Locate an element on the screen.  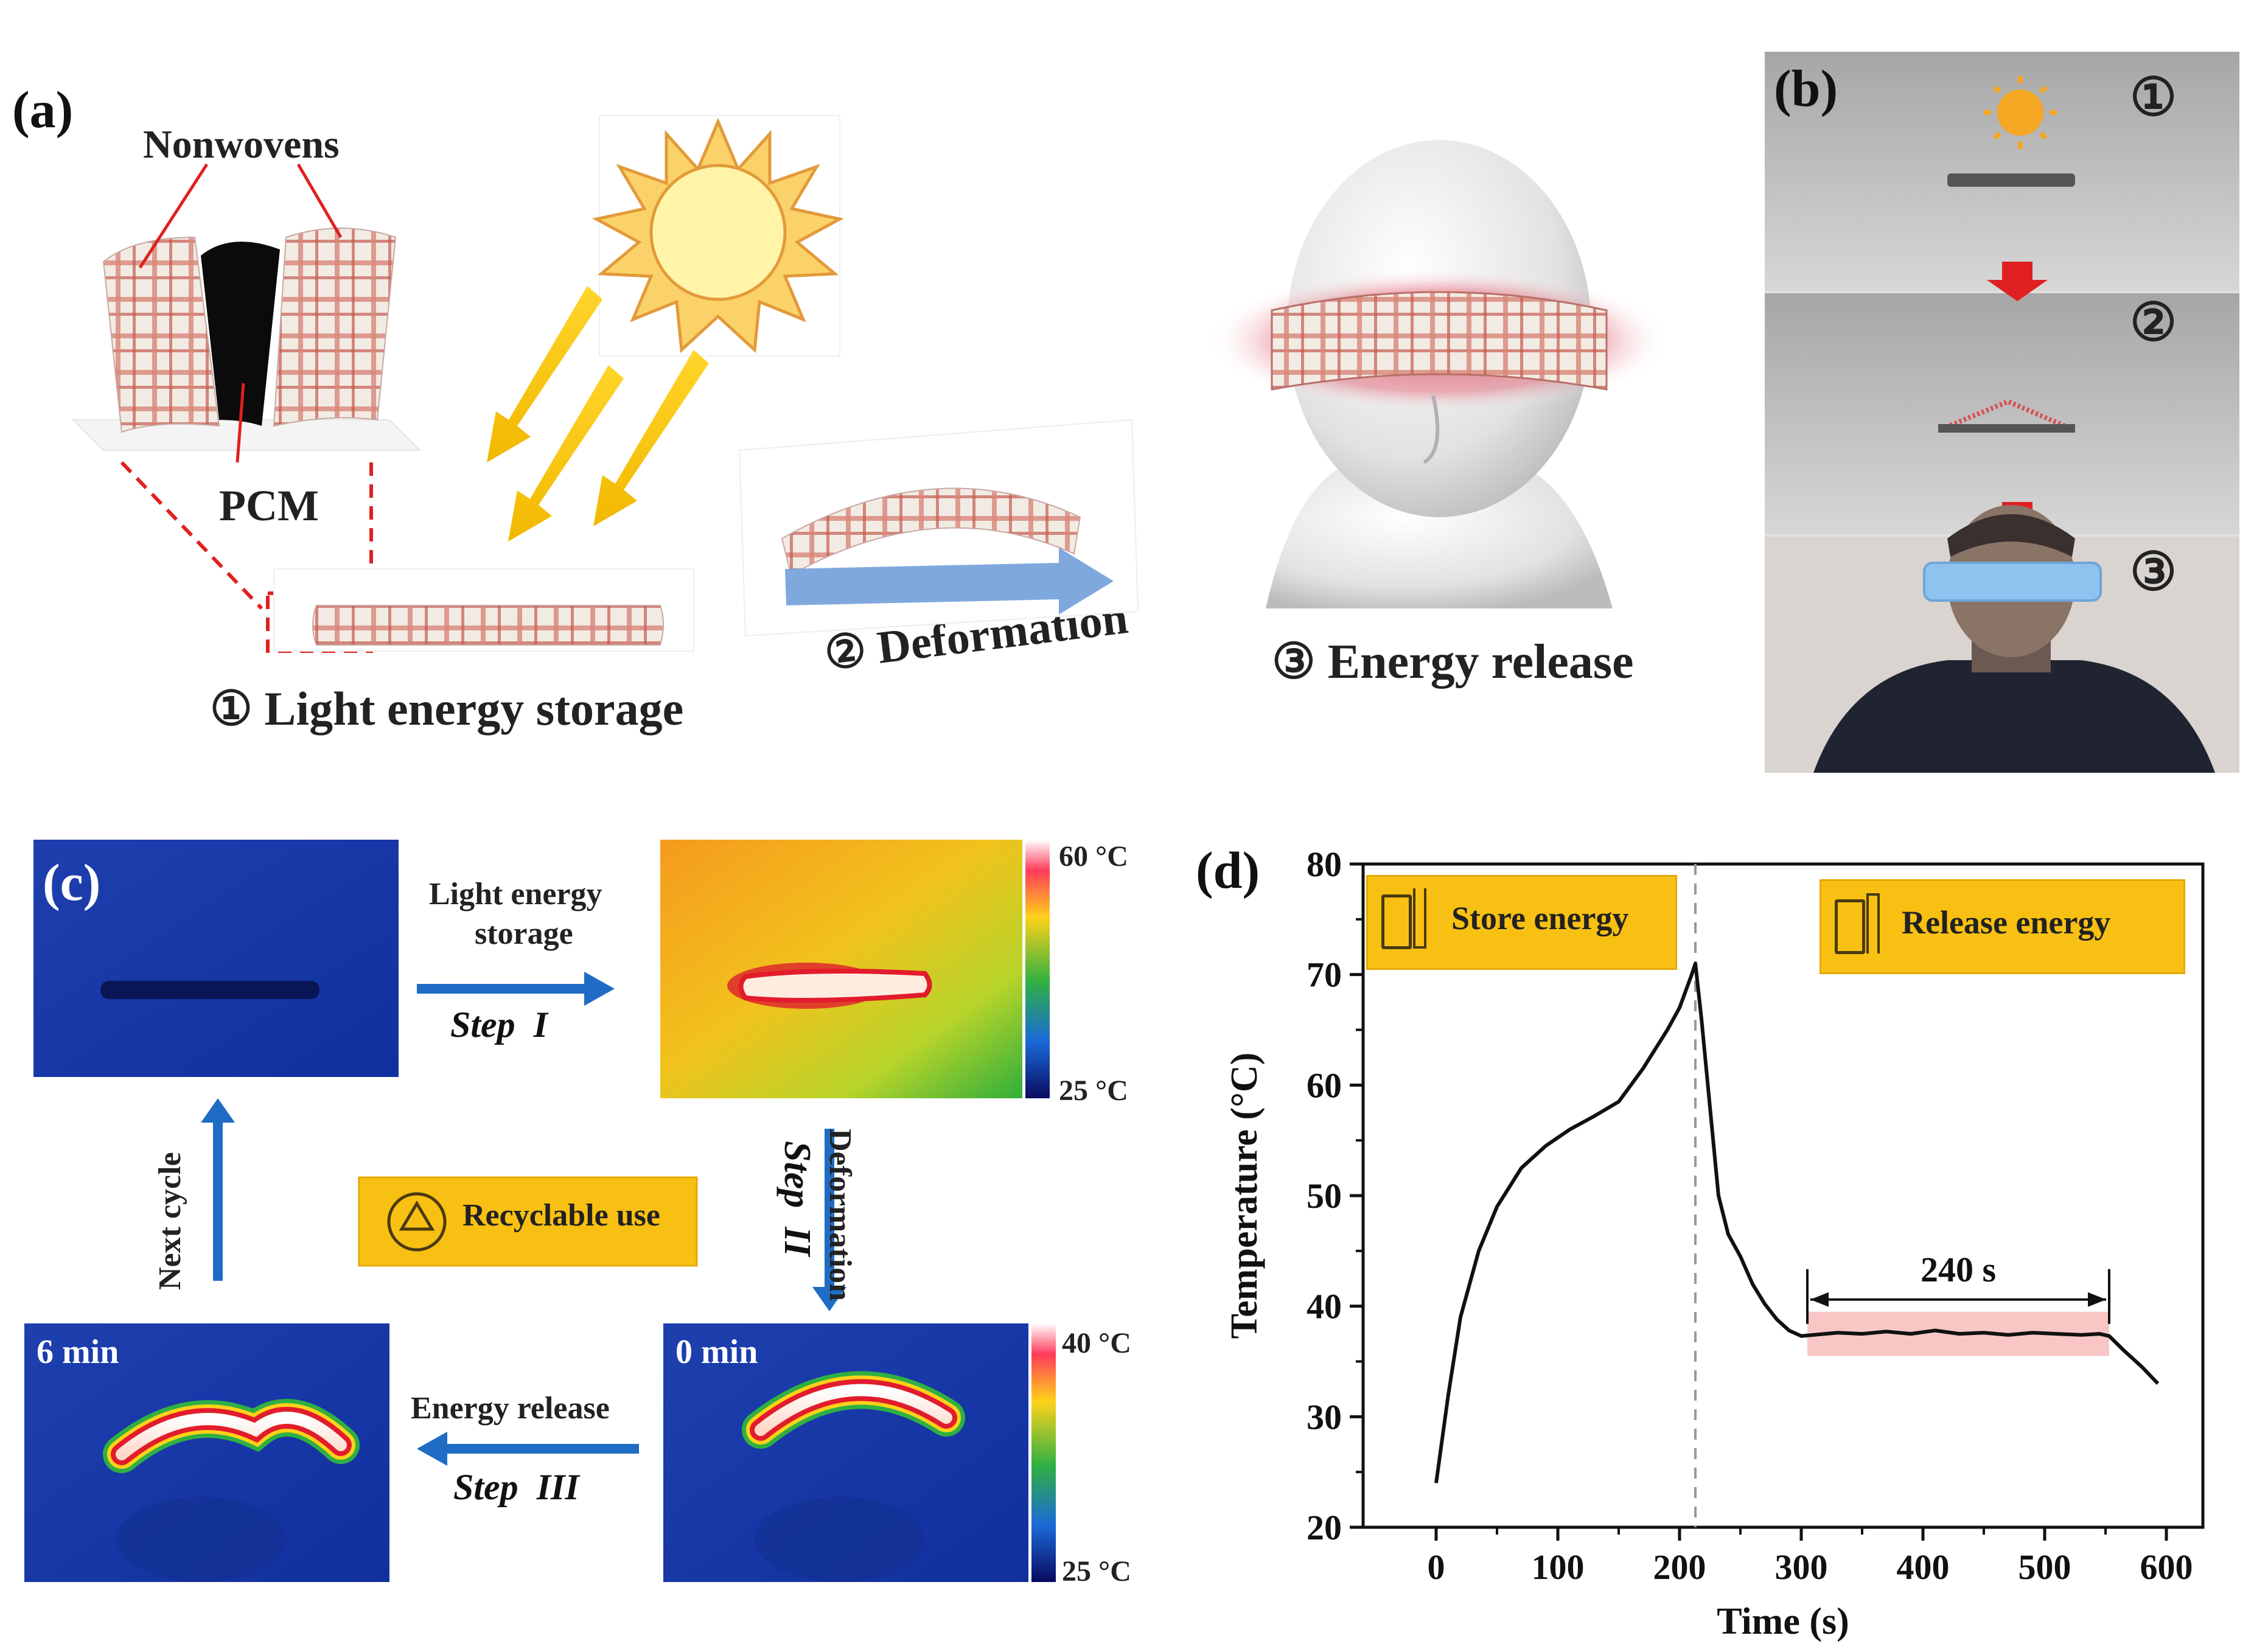
panel-c-label: (c) is located at coordinates (72, 882).